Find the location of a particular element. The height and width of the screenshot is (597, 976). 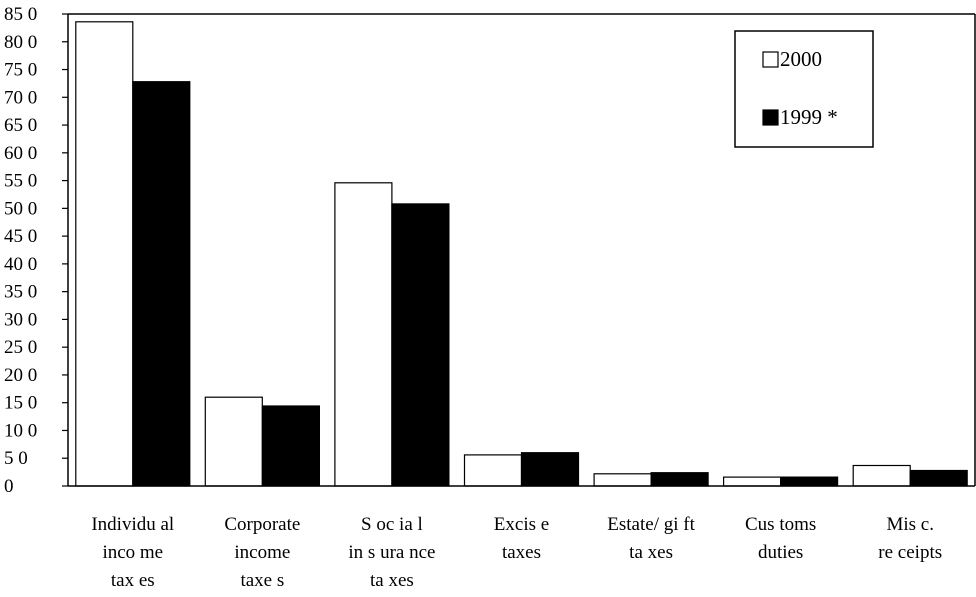

legend: 2000 1999 * is located at coordinates (804, 89).